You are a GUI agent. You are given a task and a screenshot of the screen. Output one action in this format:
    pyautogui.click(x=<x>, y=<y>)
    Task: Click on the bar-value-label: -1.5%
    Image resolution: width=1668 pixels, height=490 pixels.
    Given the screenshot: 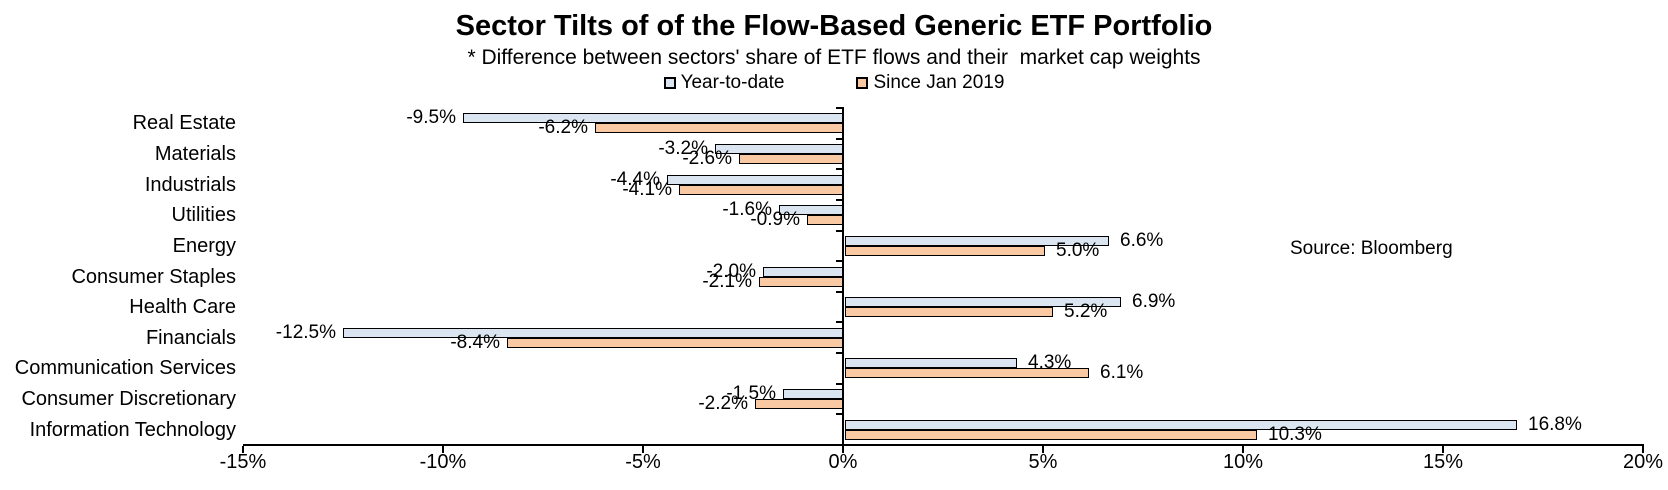 What is the action you would take?
    pyautogui.click(x=751, y=394)
    